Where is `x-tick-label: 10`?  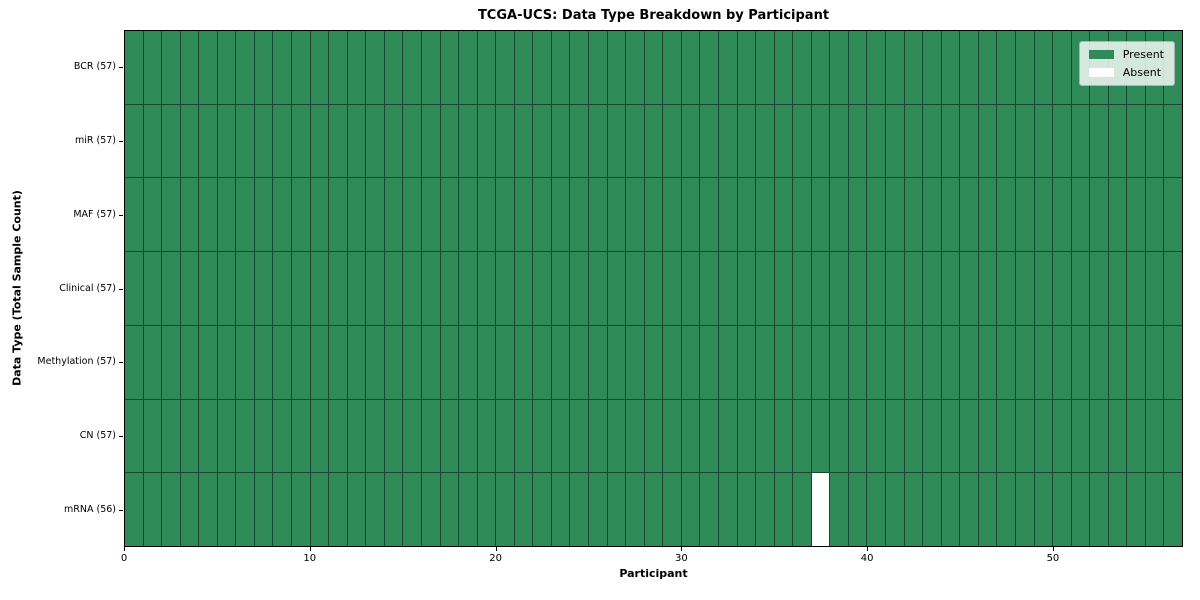 x-tick-label: 10 is located at coordinates (310, 558).